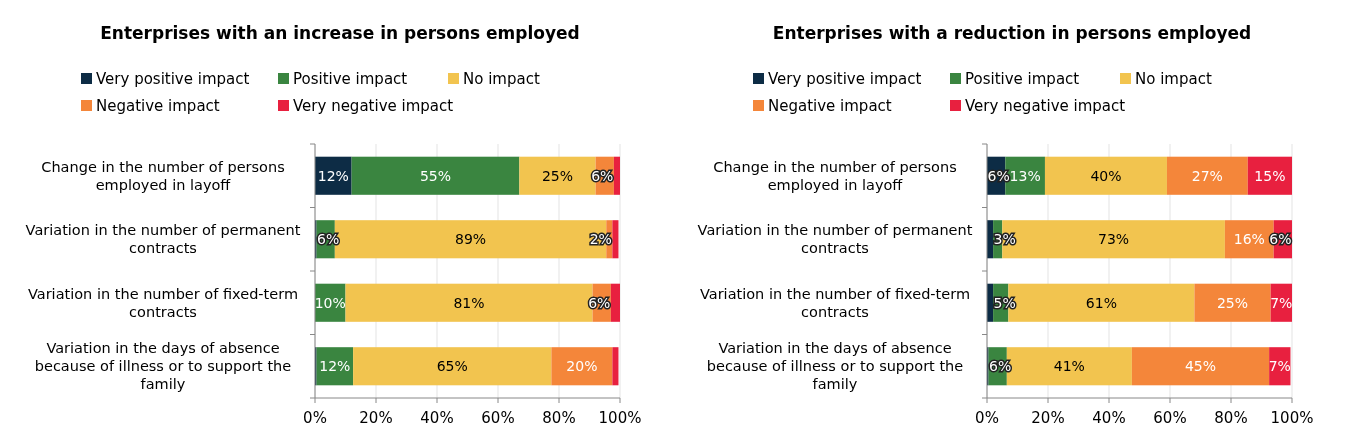 This screenshot has width=1365, height=433. Describe the element at coordinates (1106, 175) in the screenshot. I see `data-label: 40%` at that location.